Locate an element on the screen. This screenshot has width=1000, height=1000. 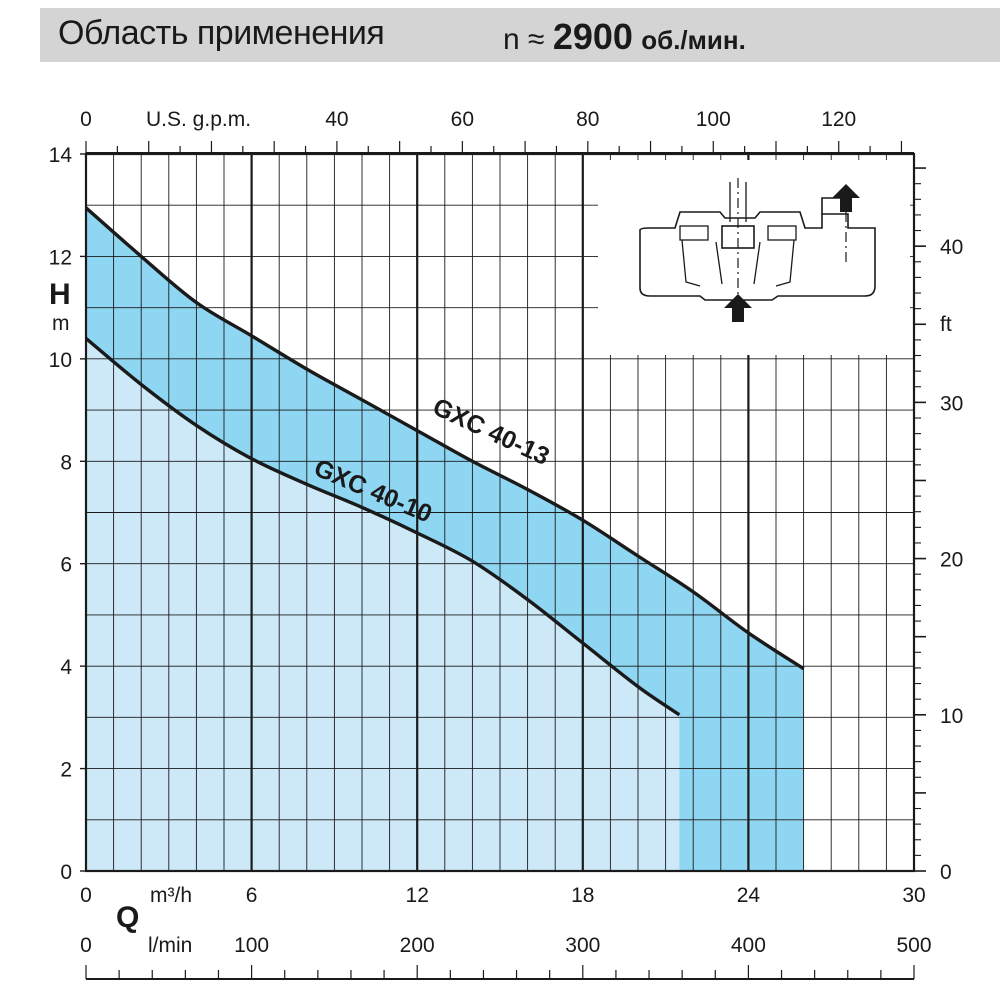
pump-inner-vanes is located at coordinates (738, 263).